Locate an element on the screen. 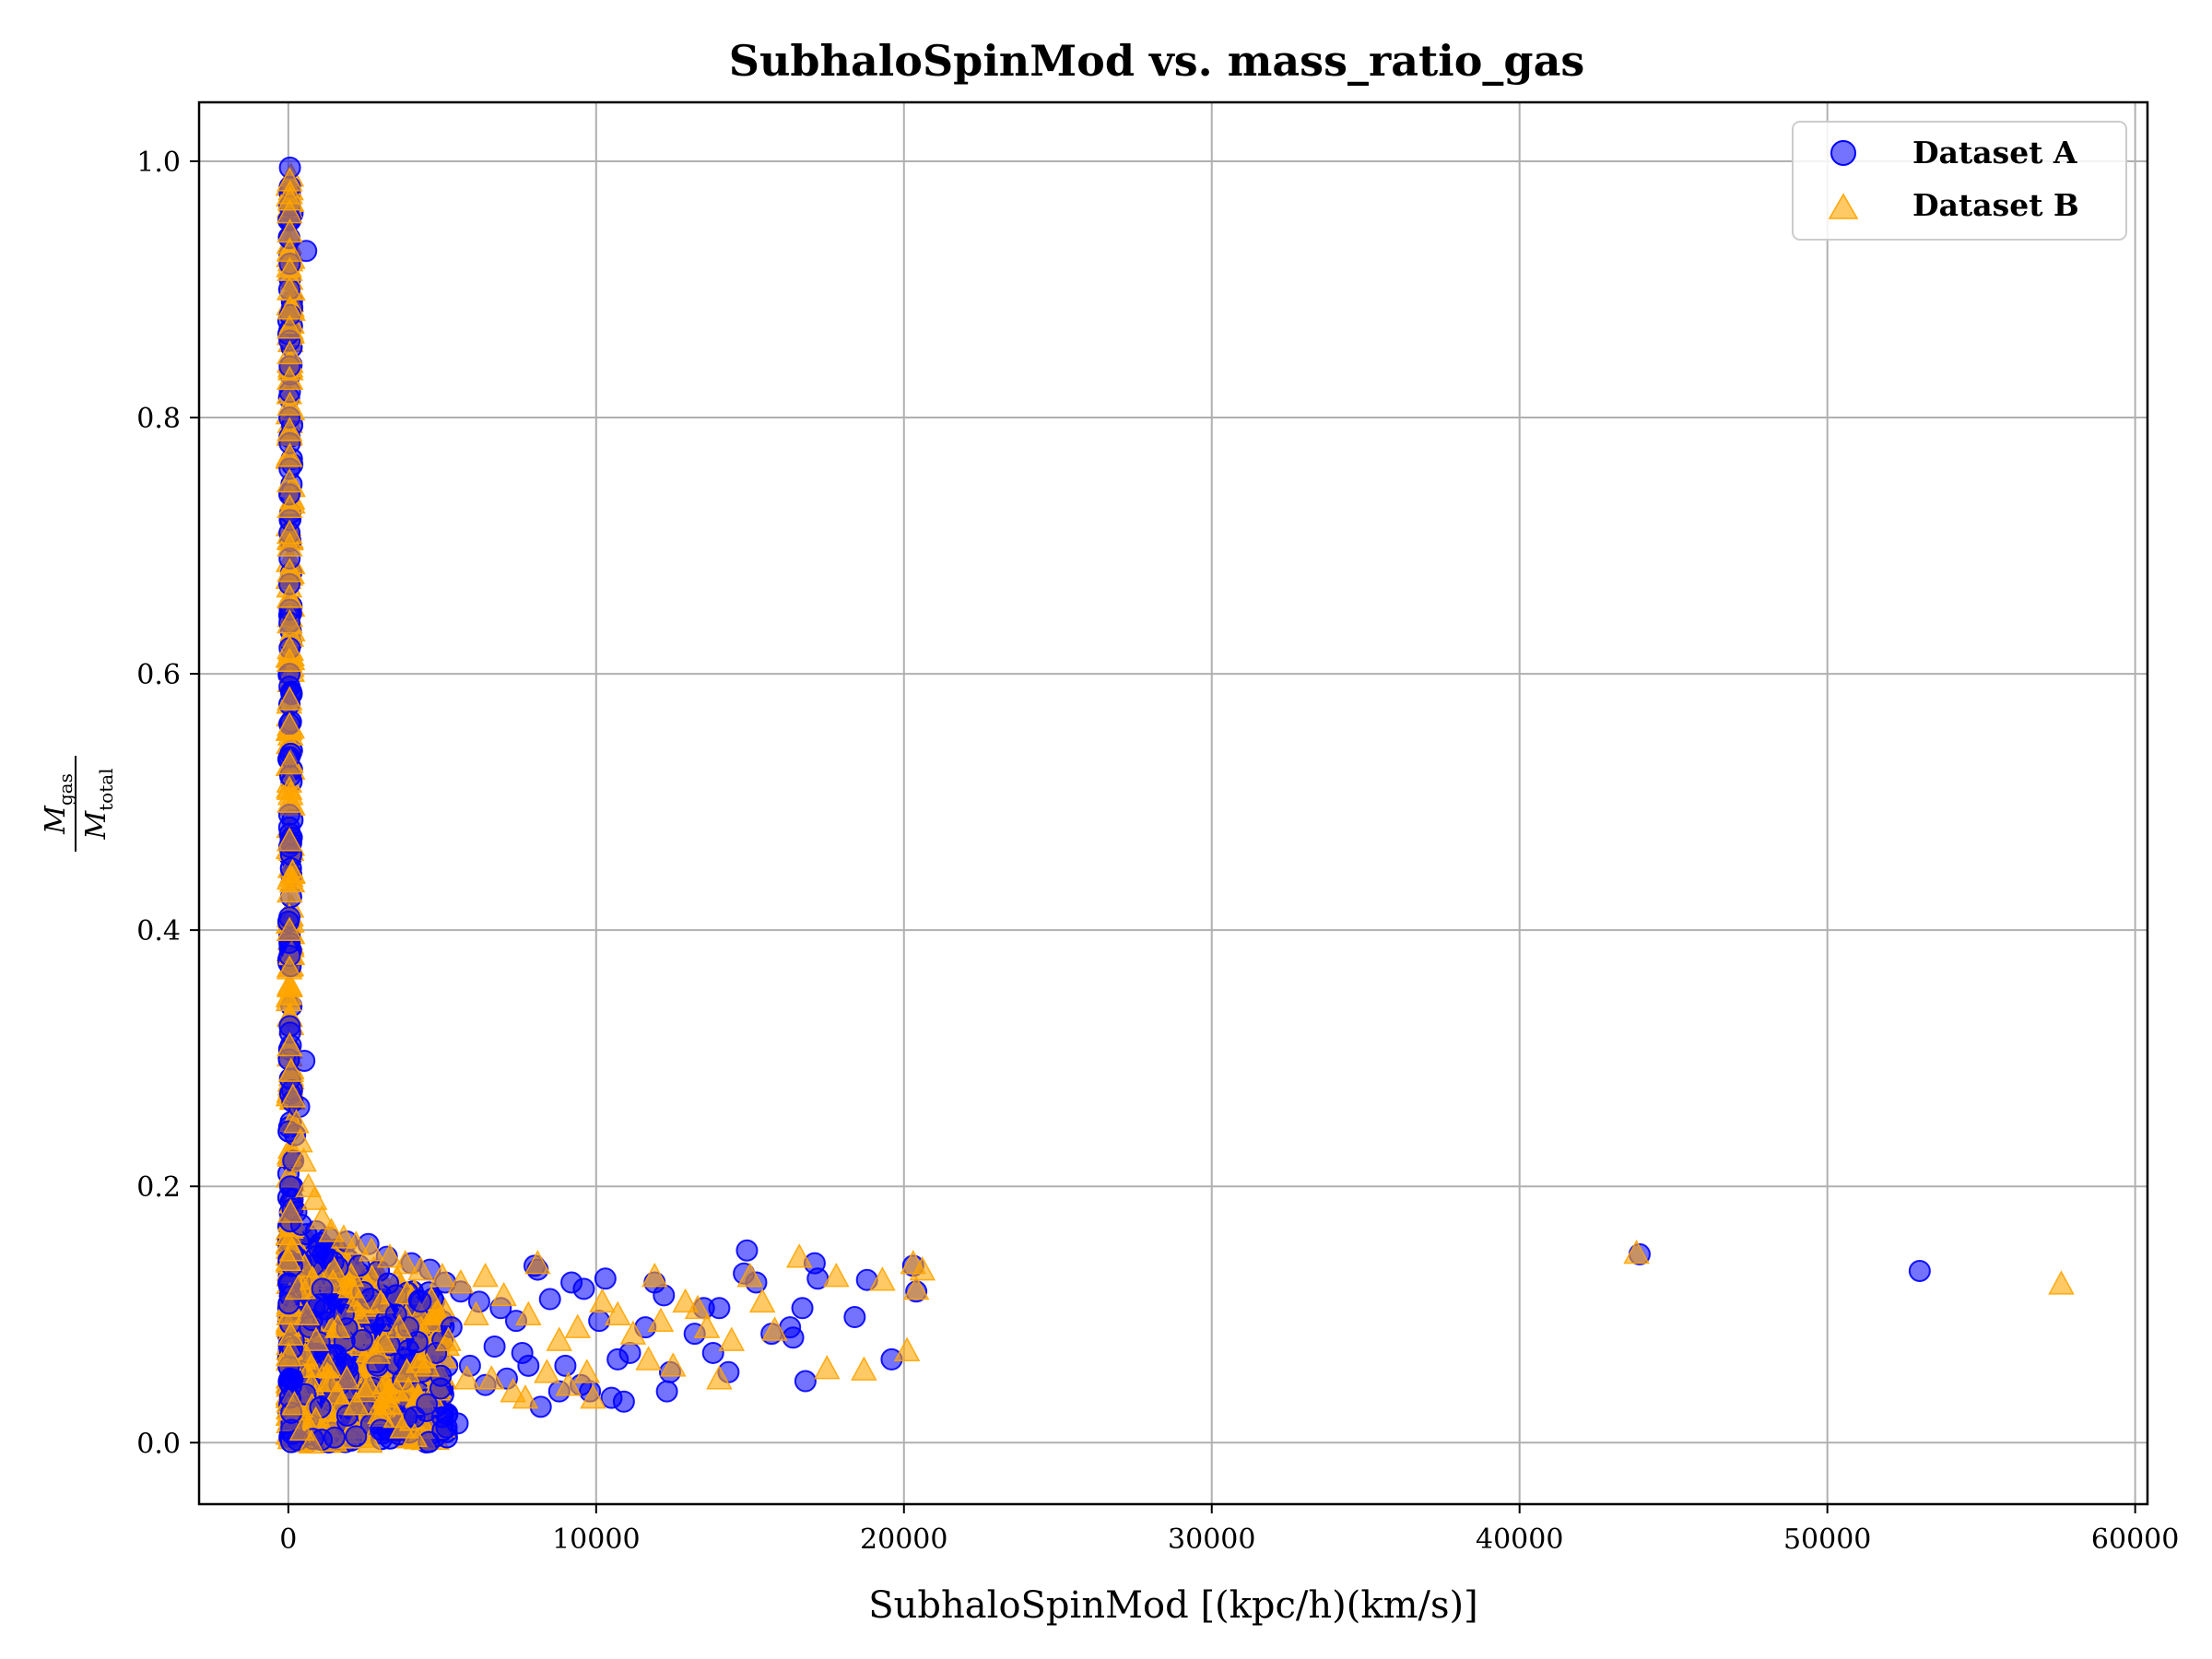 The image size is (2212, 1659). y-label-denominator-sub: total is located at coordinates (106, 789).